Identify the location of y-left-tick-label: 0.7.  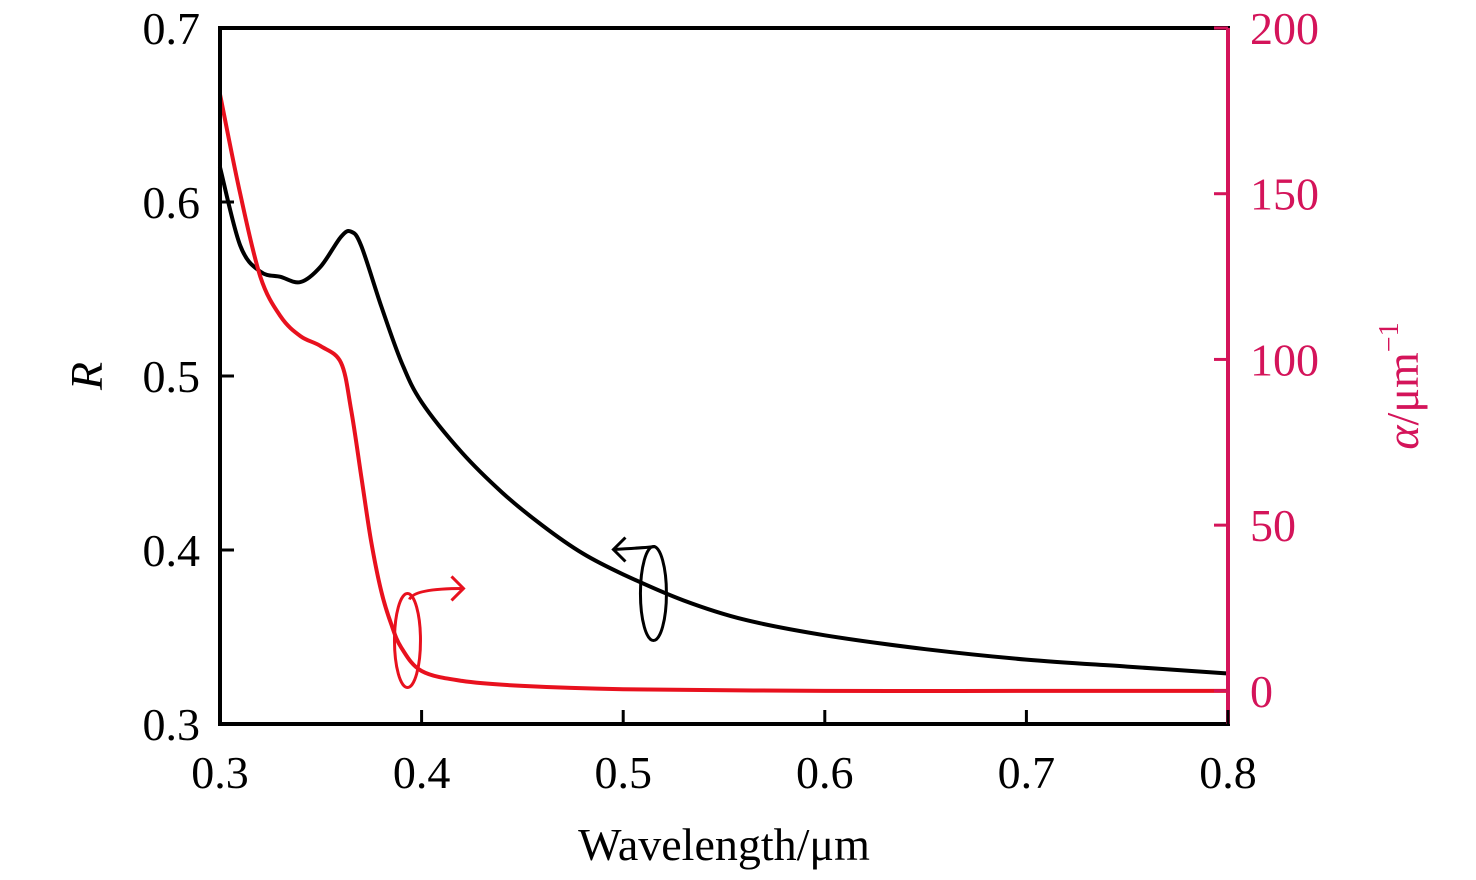
(172, 28).